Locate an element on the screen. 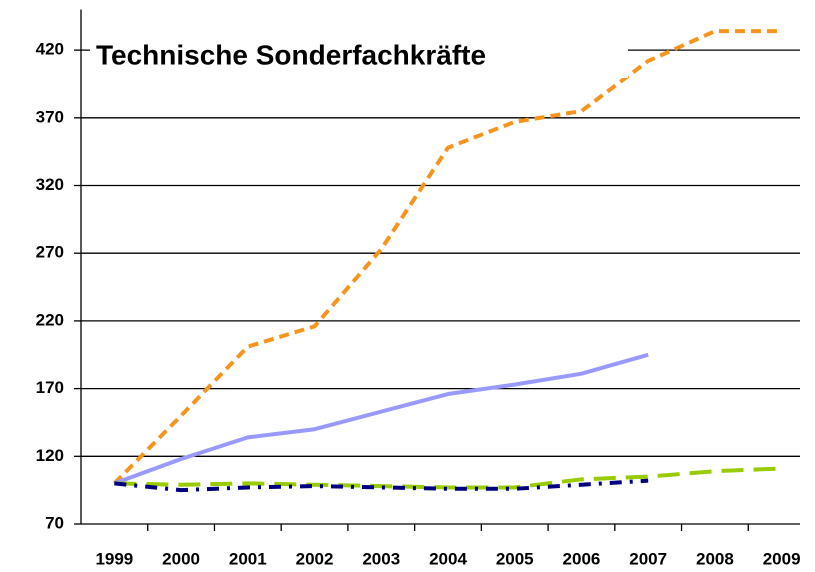  y-tick-label: 270 is located at coordinates (50, 252).